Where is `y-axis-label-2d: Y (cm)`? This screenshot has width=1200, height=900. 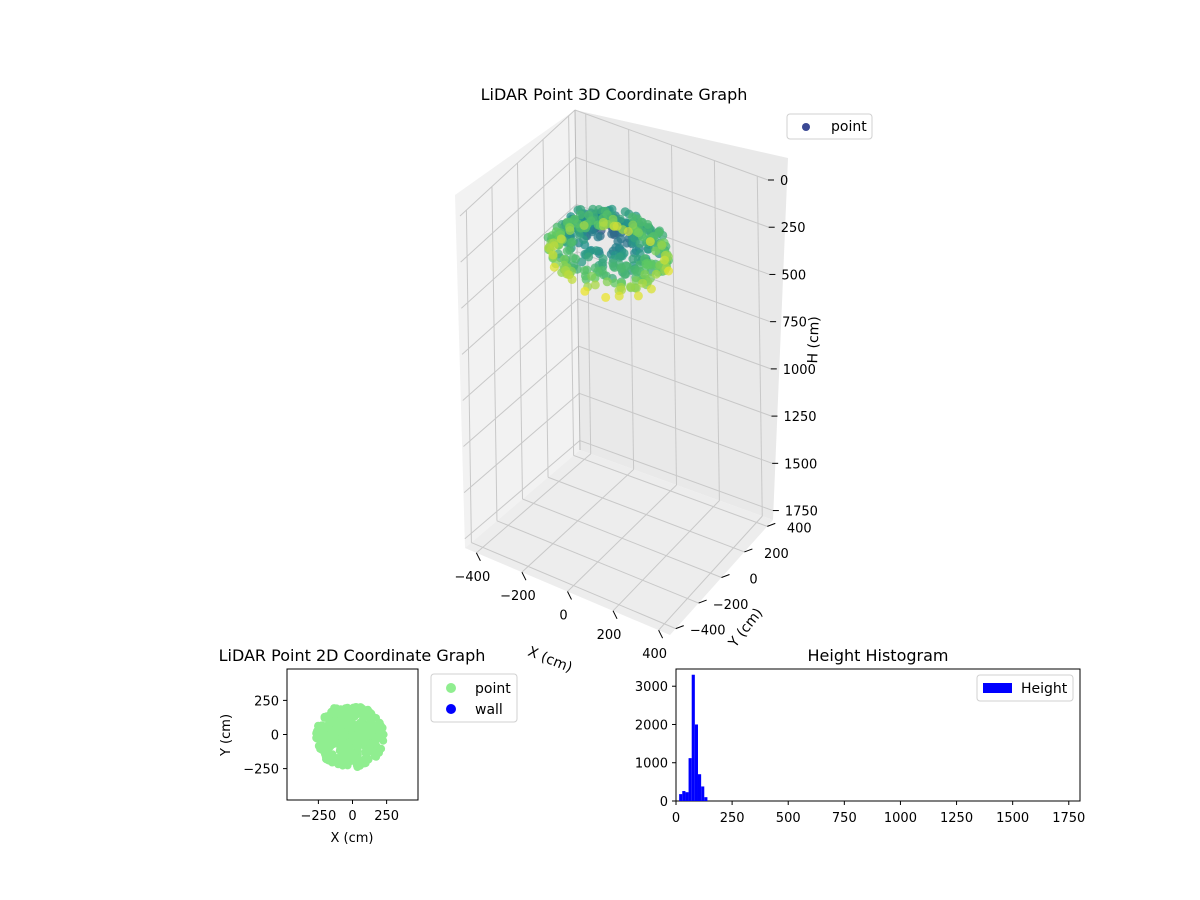 y-axis-label-2d: Y (cm) is located at coordinates (226, 735).